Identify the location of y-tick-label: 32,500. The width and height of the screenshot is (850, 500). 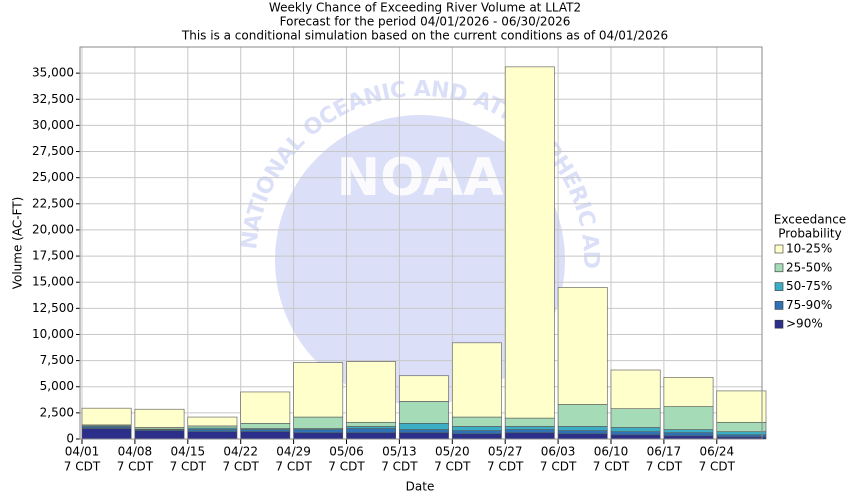
(53, 99).